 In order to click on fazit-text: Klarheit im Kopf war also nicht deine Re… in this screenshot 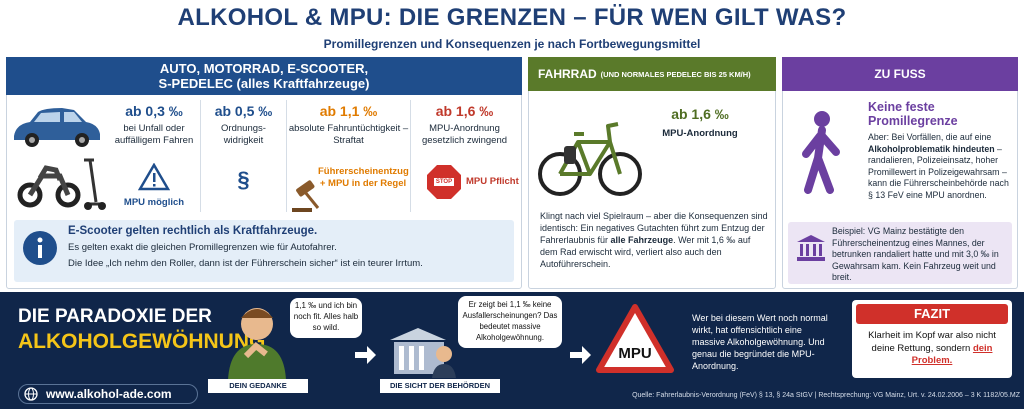, I will do `click(932, 349)`.